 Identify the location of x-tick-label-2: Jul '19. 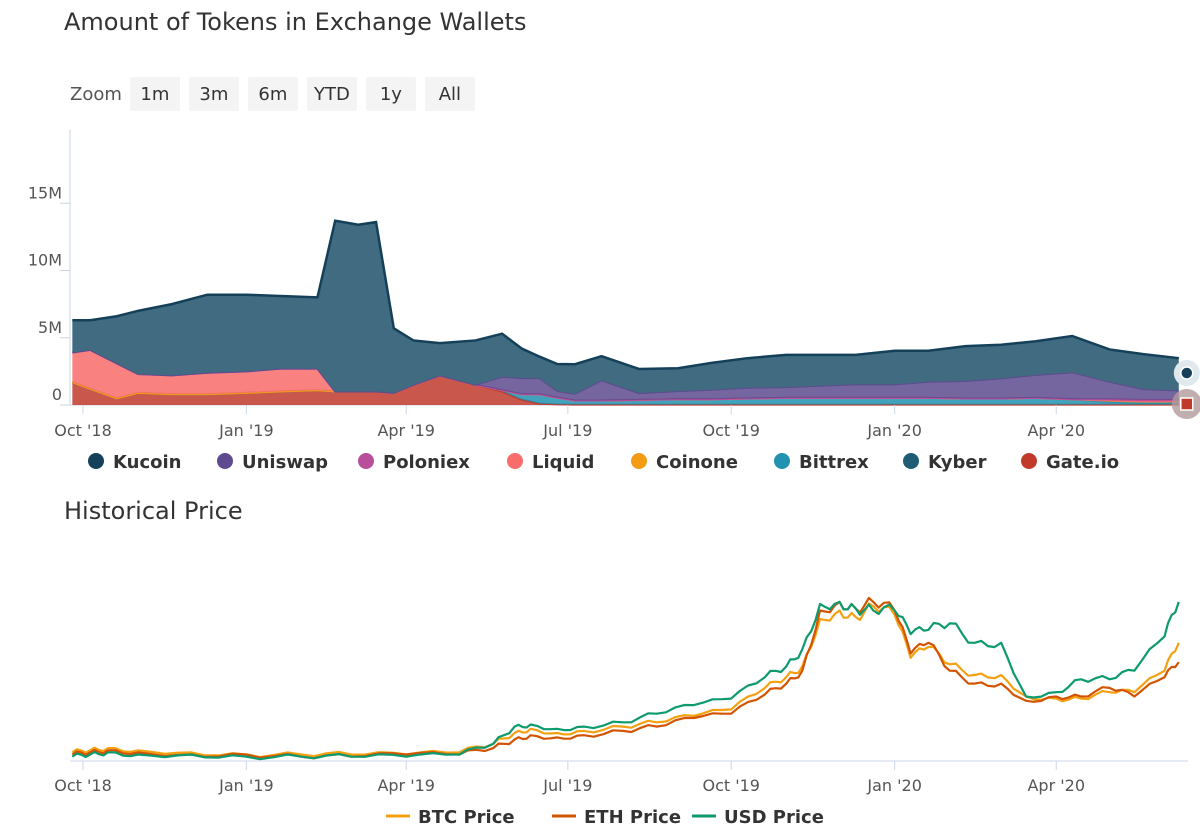
(567, 785).